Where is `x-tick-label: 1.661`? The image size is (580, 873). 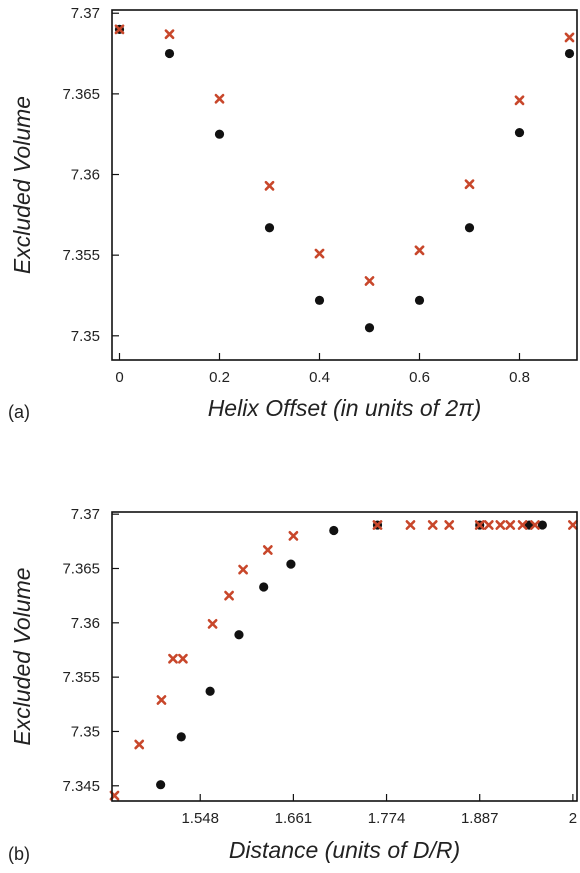
x-tick-label: 1.661 is located at coordinates (294, 818).